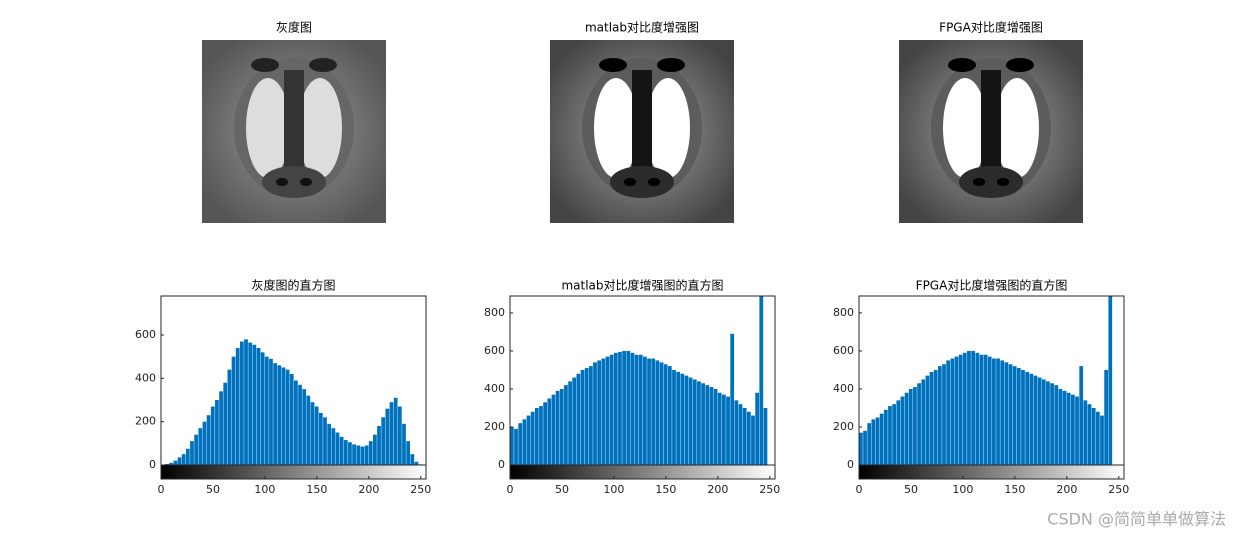  What do you see at coordinates (843, 312) in the screenshot?
I see `y-tick-label: 800` at bounding box center [843, 312].